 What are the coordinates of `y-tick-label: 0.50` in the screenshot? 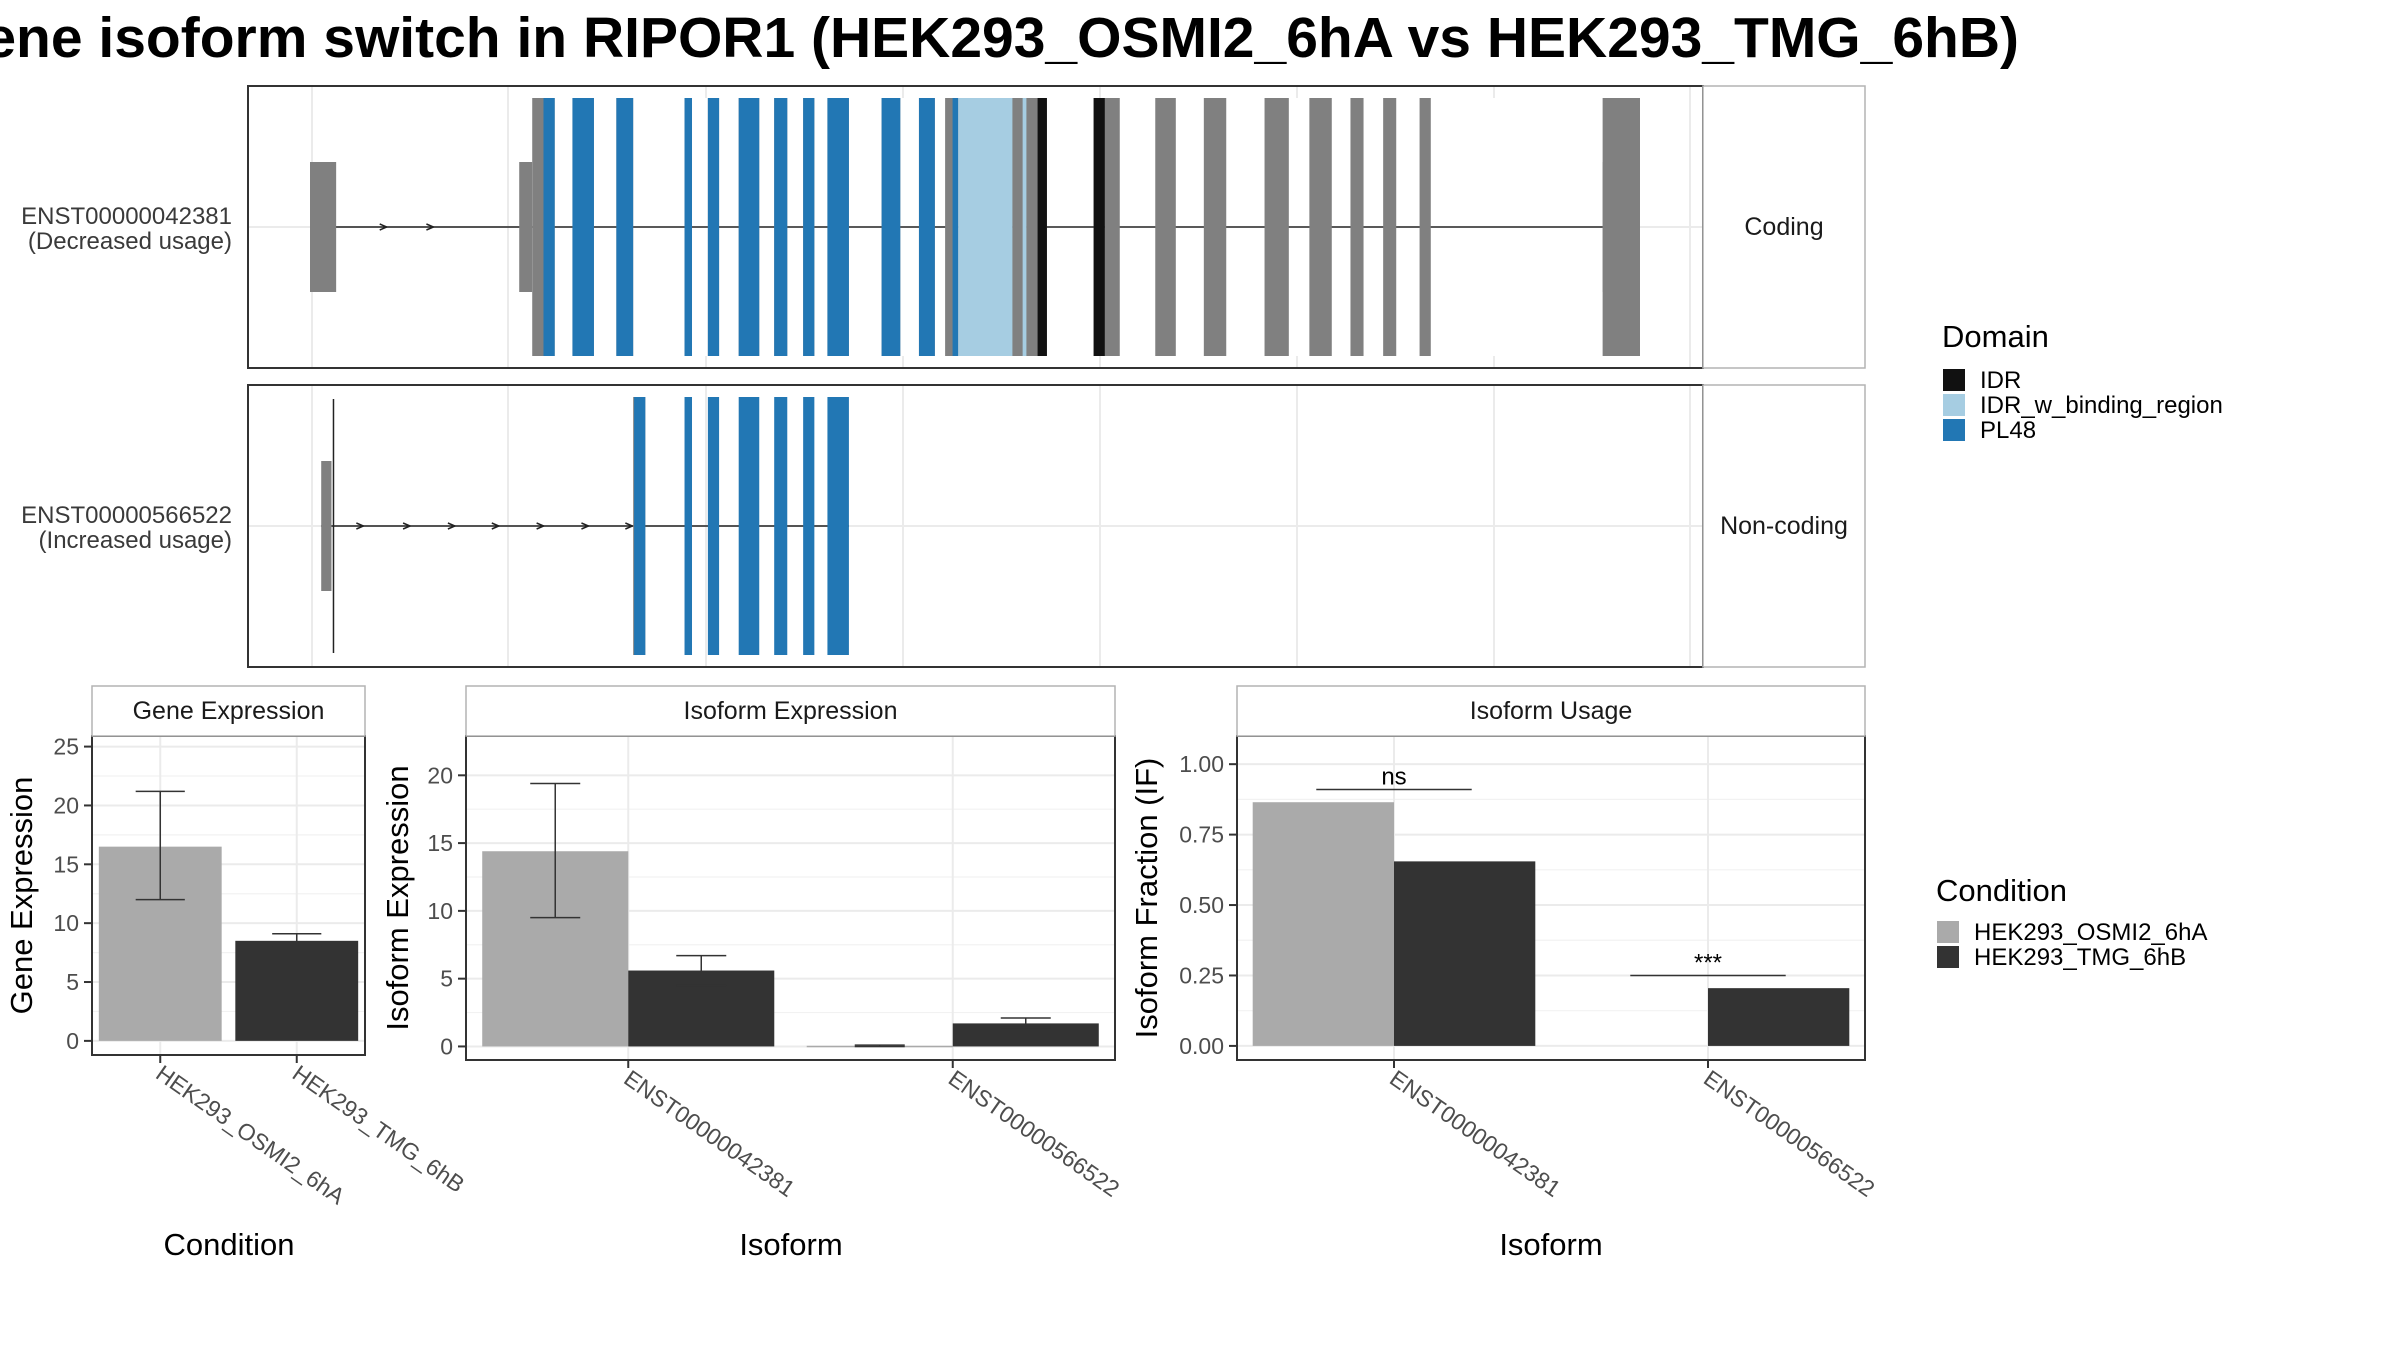 It's located at (1201, 905).